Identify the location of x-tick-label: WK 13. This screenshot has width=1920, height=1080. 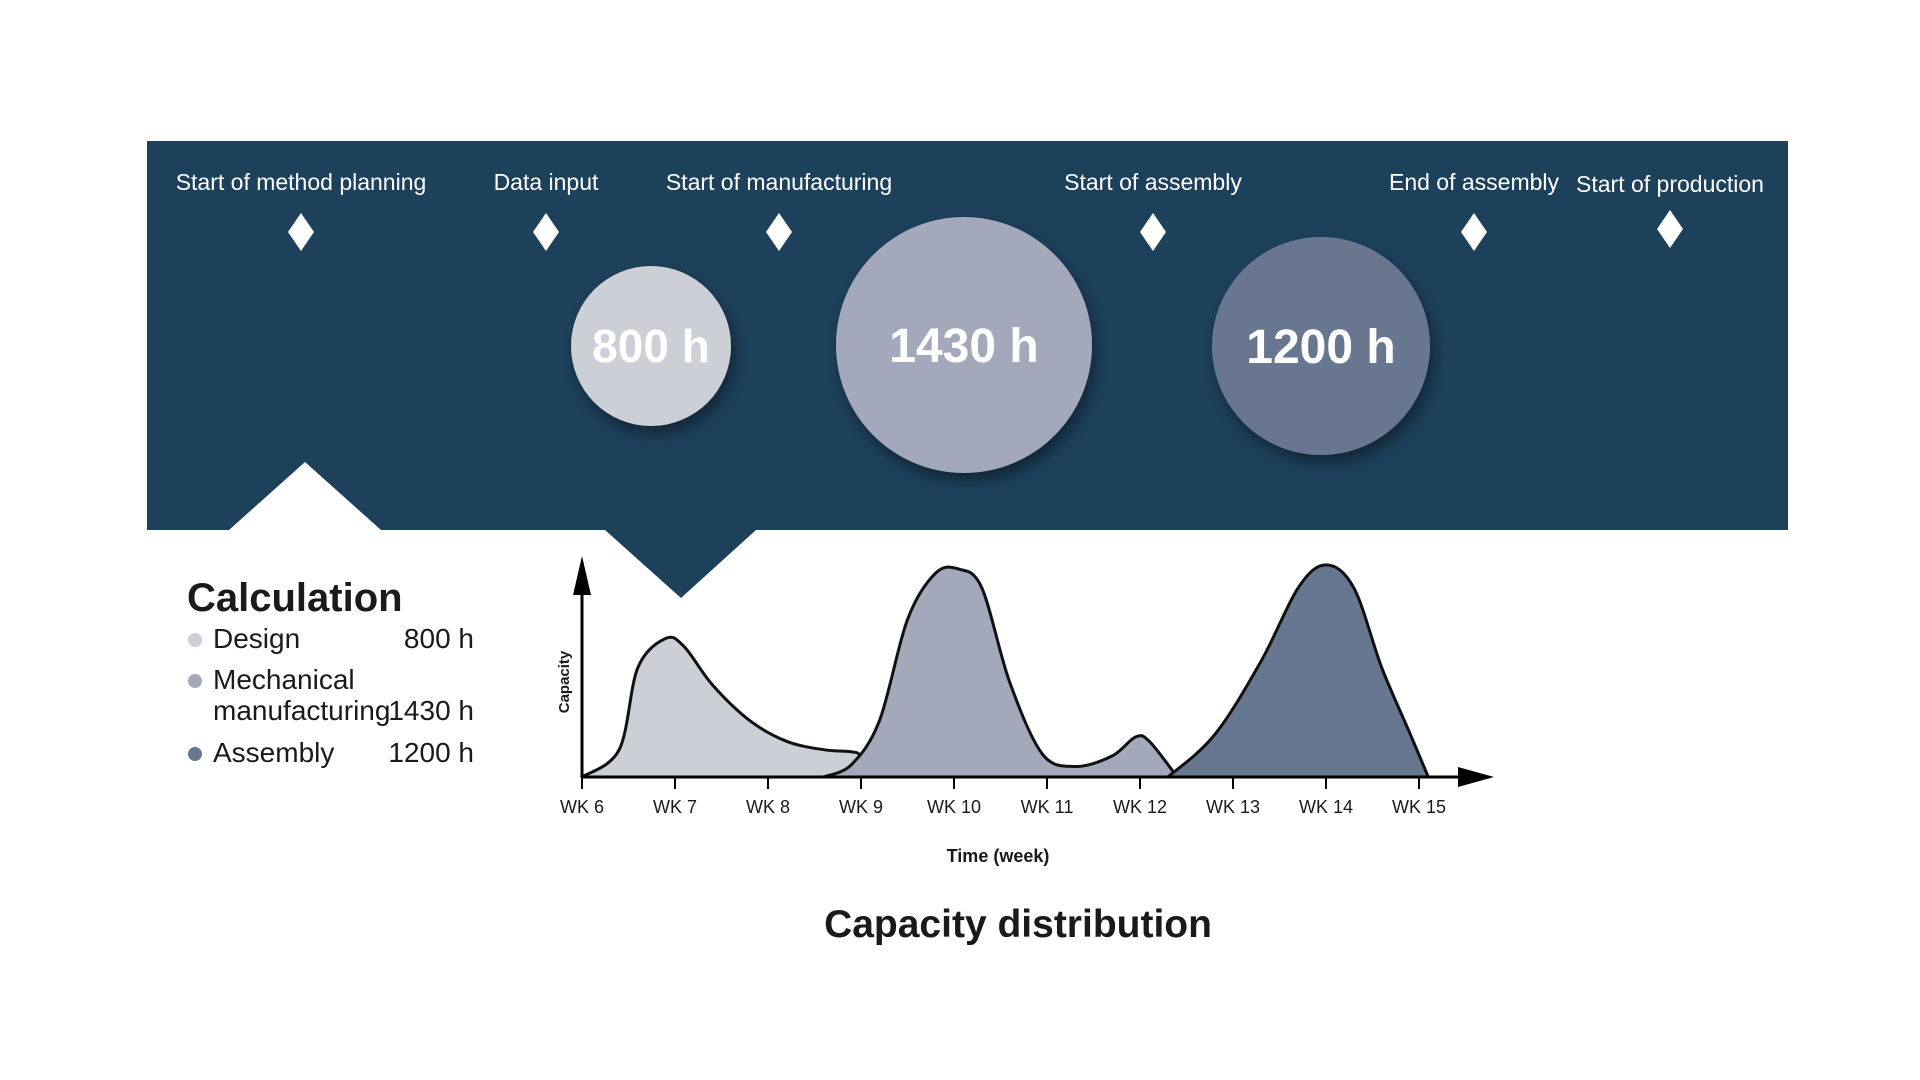
(1233, 807).